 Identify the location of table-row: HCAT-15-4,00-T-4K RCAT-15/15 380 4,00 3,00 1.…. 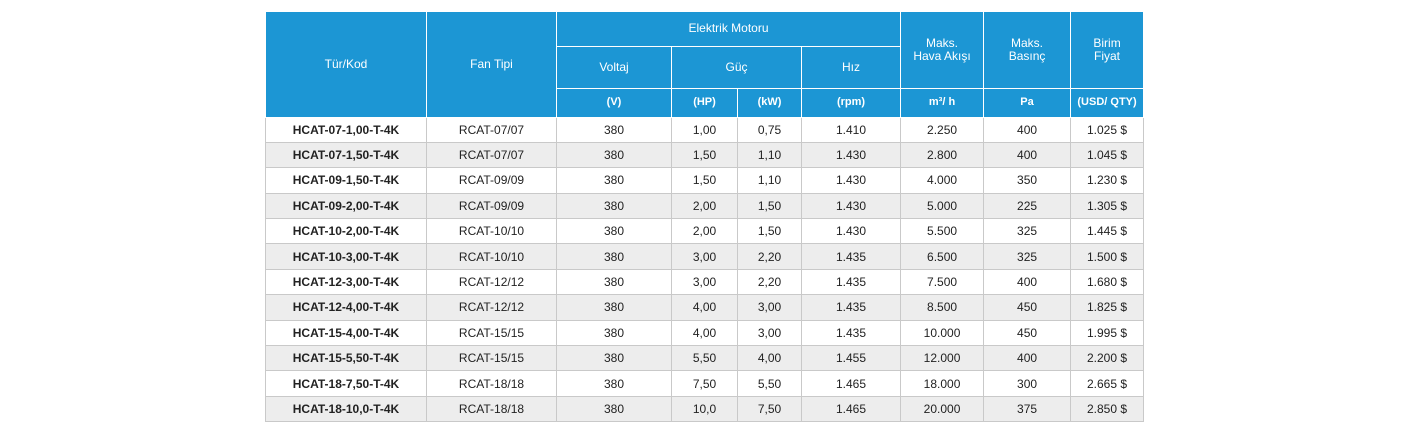
(705, 333).